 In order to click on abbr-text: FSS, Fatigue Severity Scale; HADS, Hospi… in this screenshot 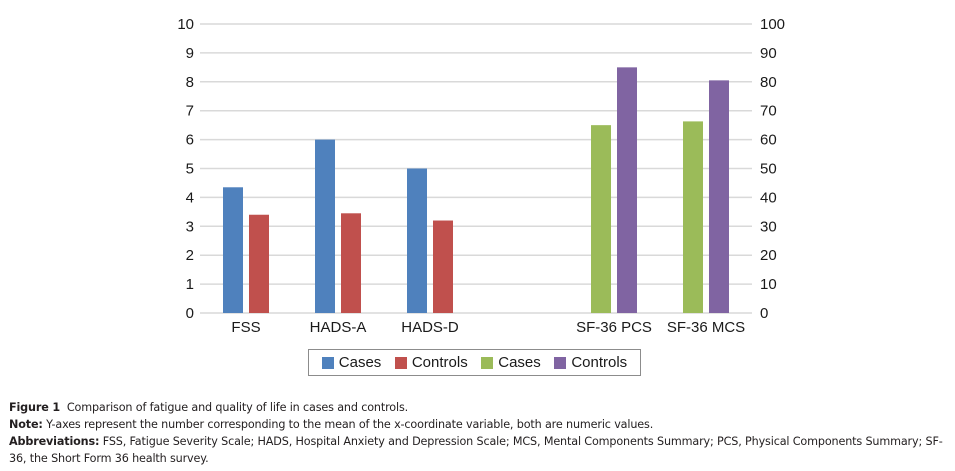, I will do `click(476, 450)`.